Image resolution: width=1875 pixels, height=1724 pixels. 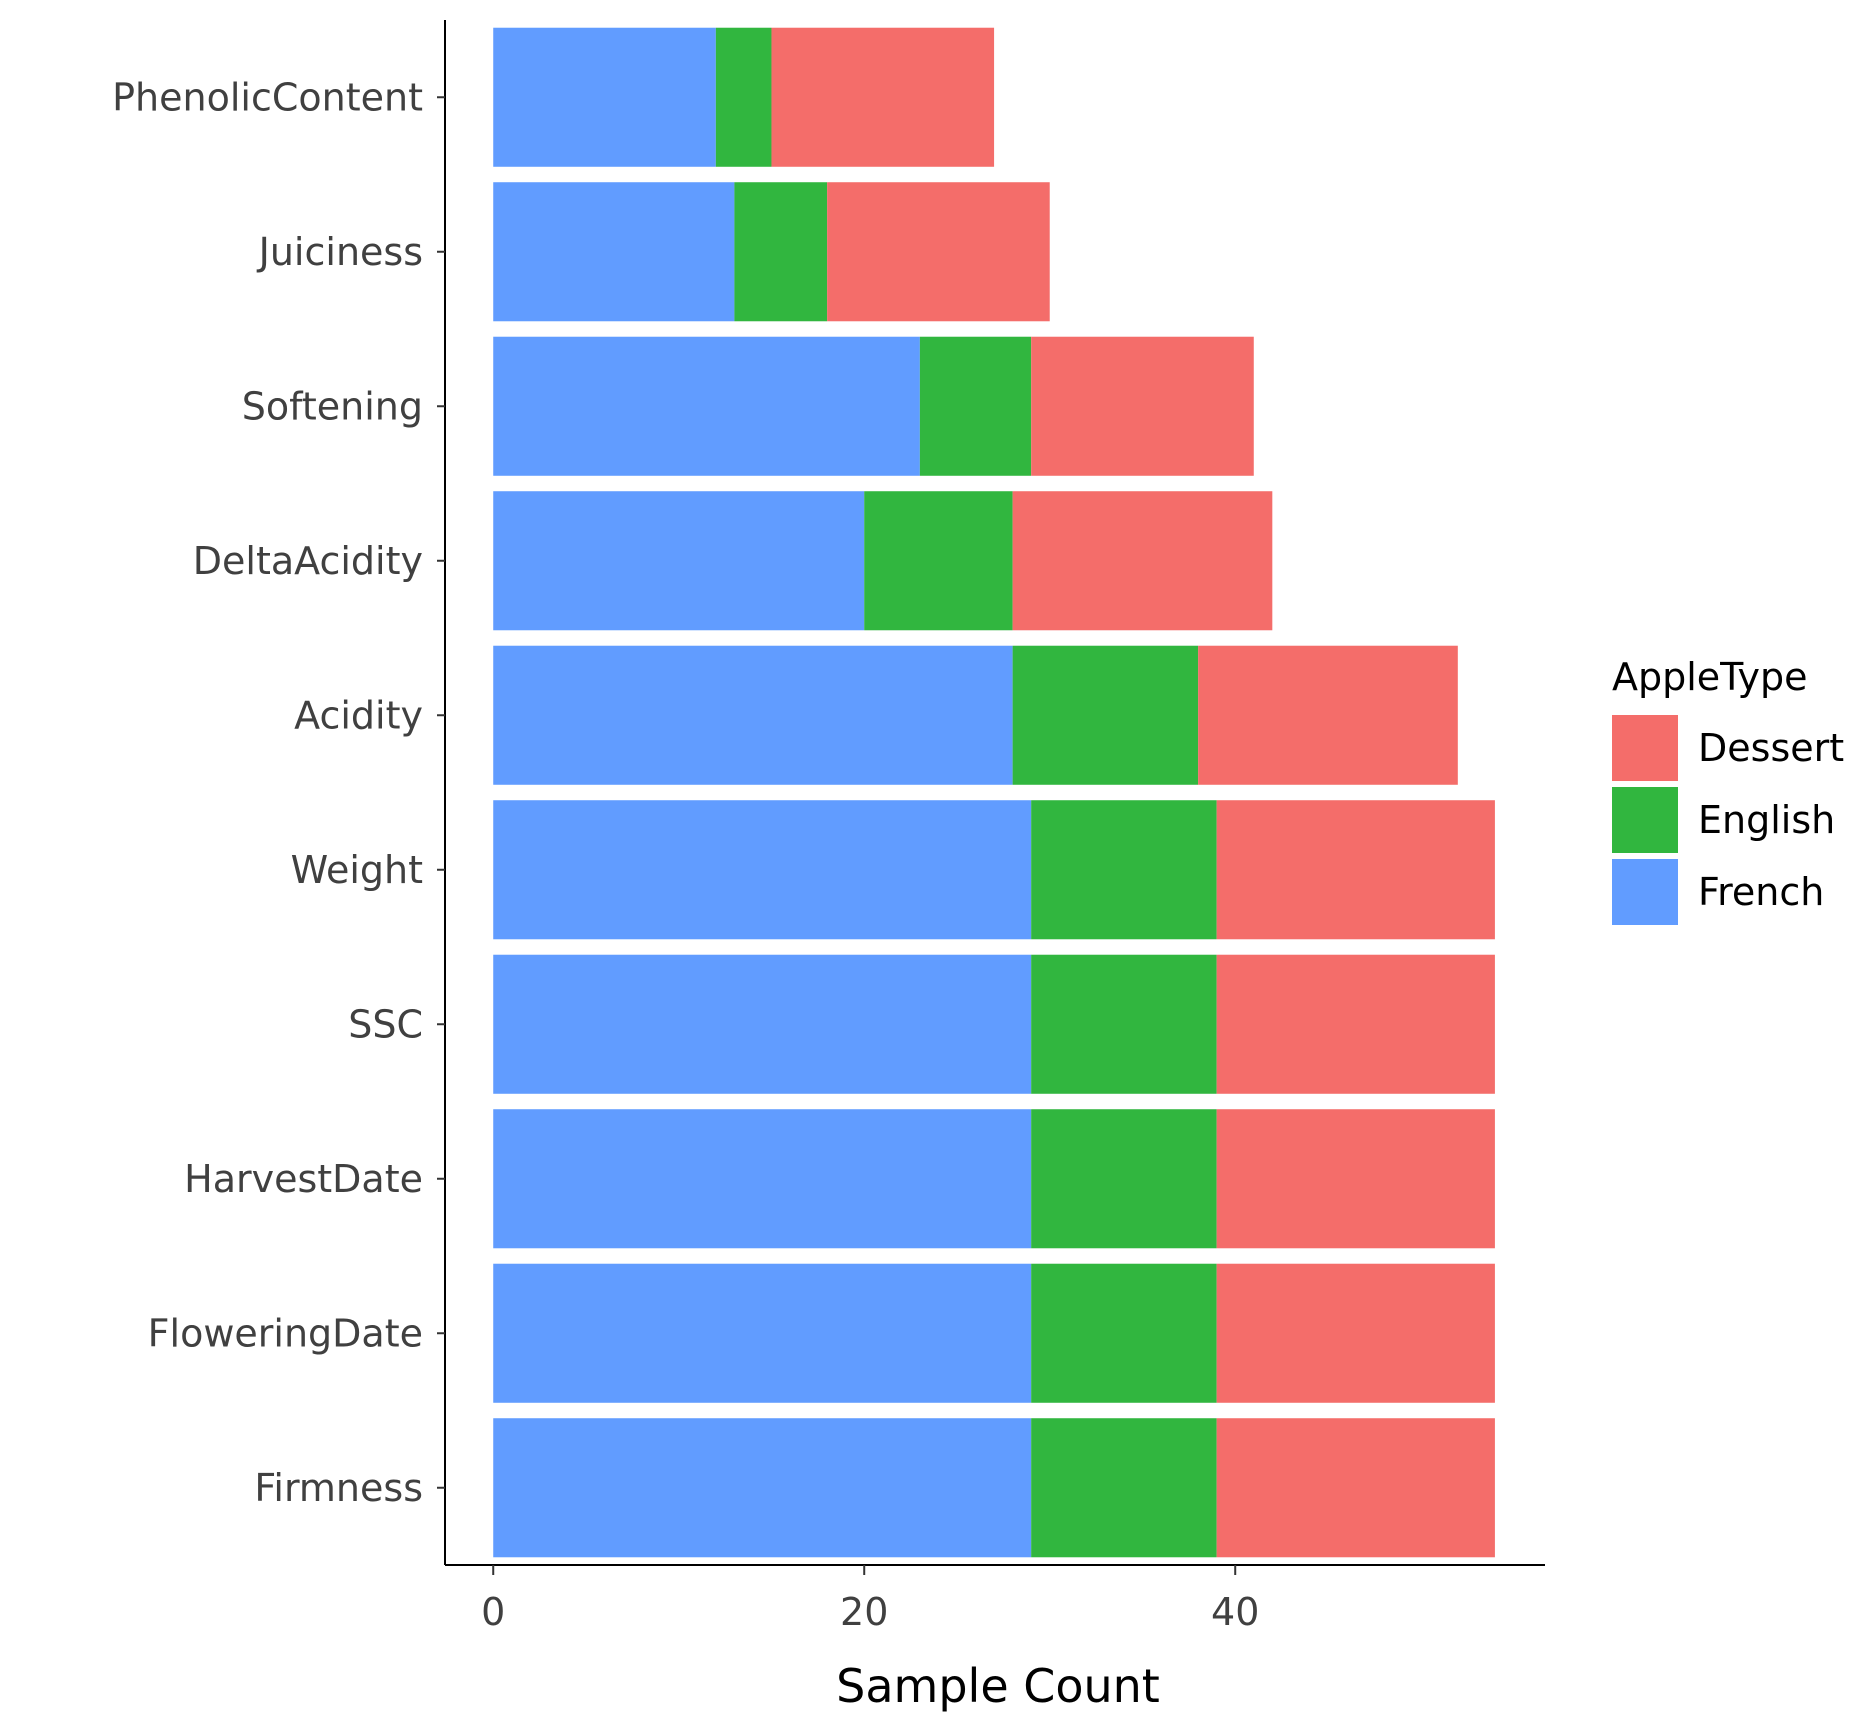 What do you see at coordinates (1124, 1024) in the screenshot?
I see `bar-english-ssc` at bounding box center [1124, 1024].